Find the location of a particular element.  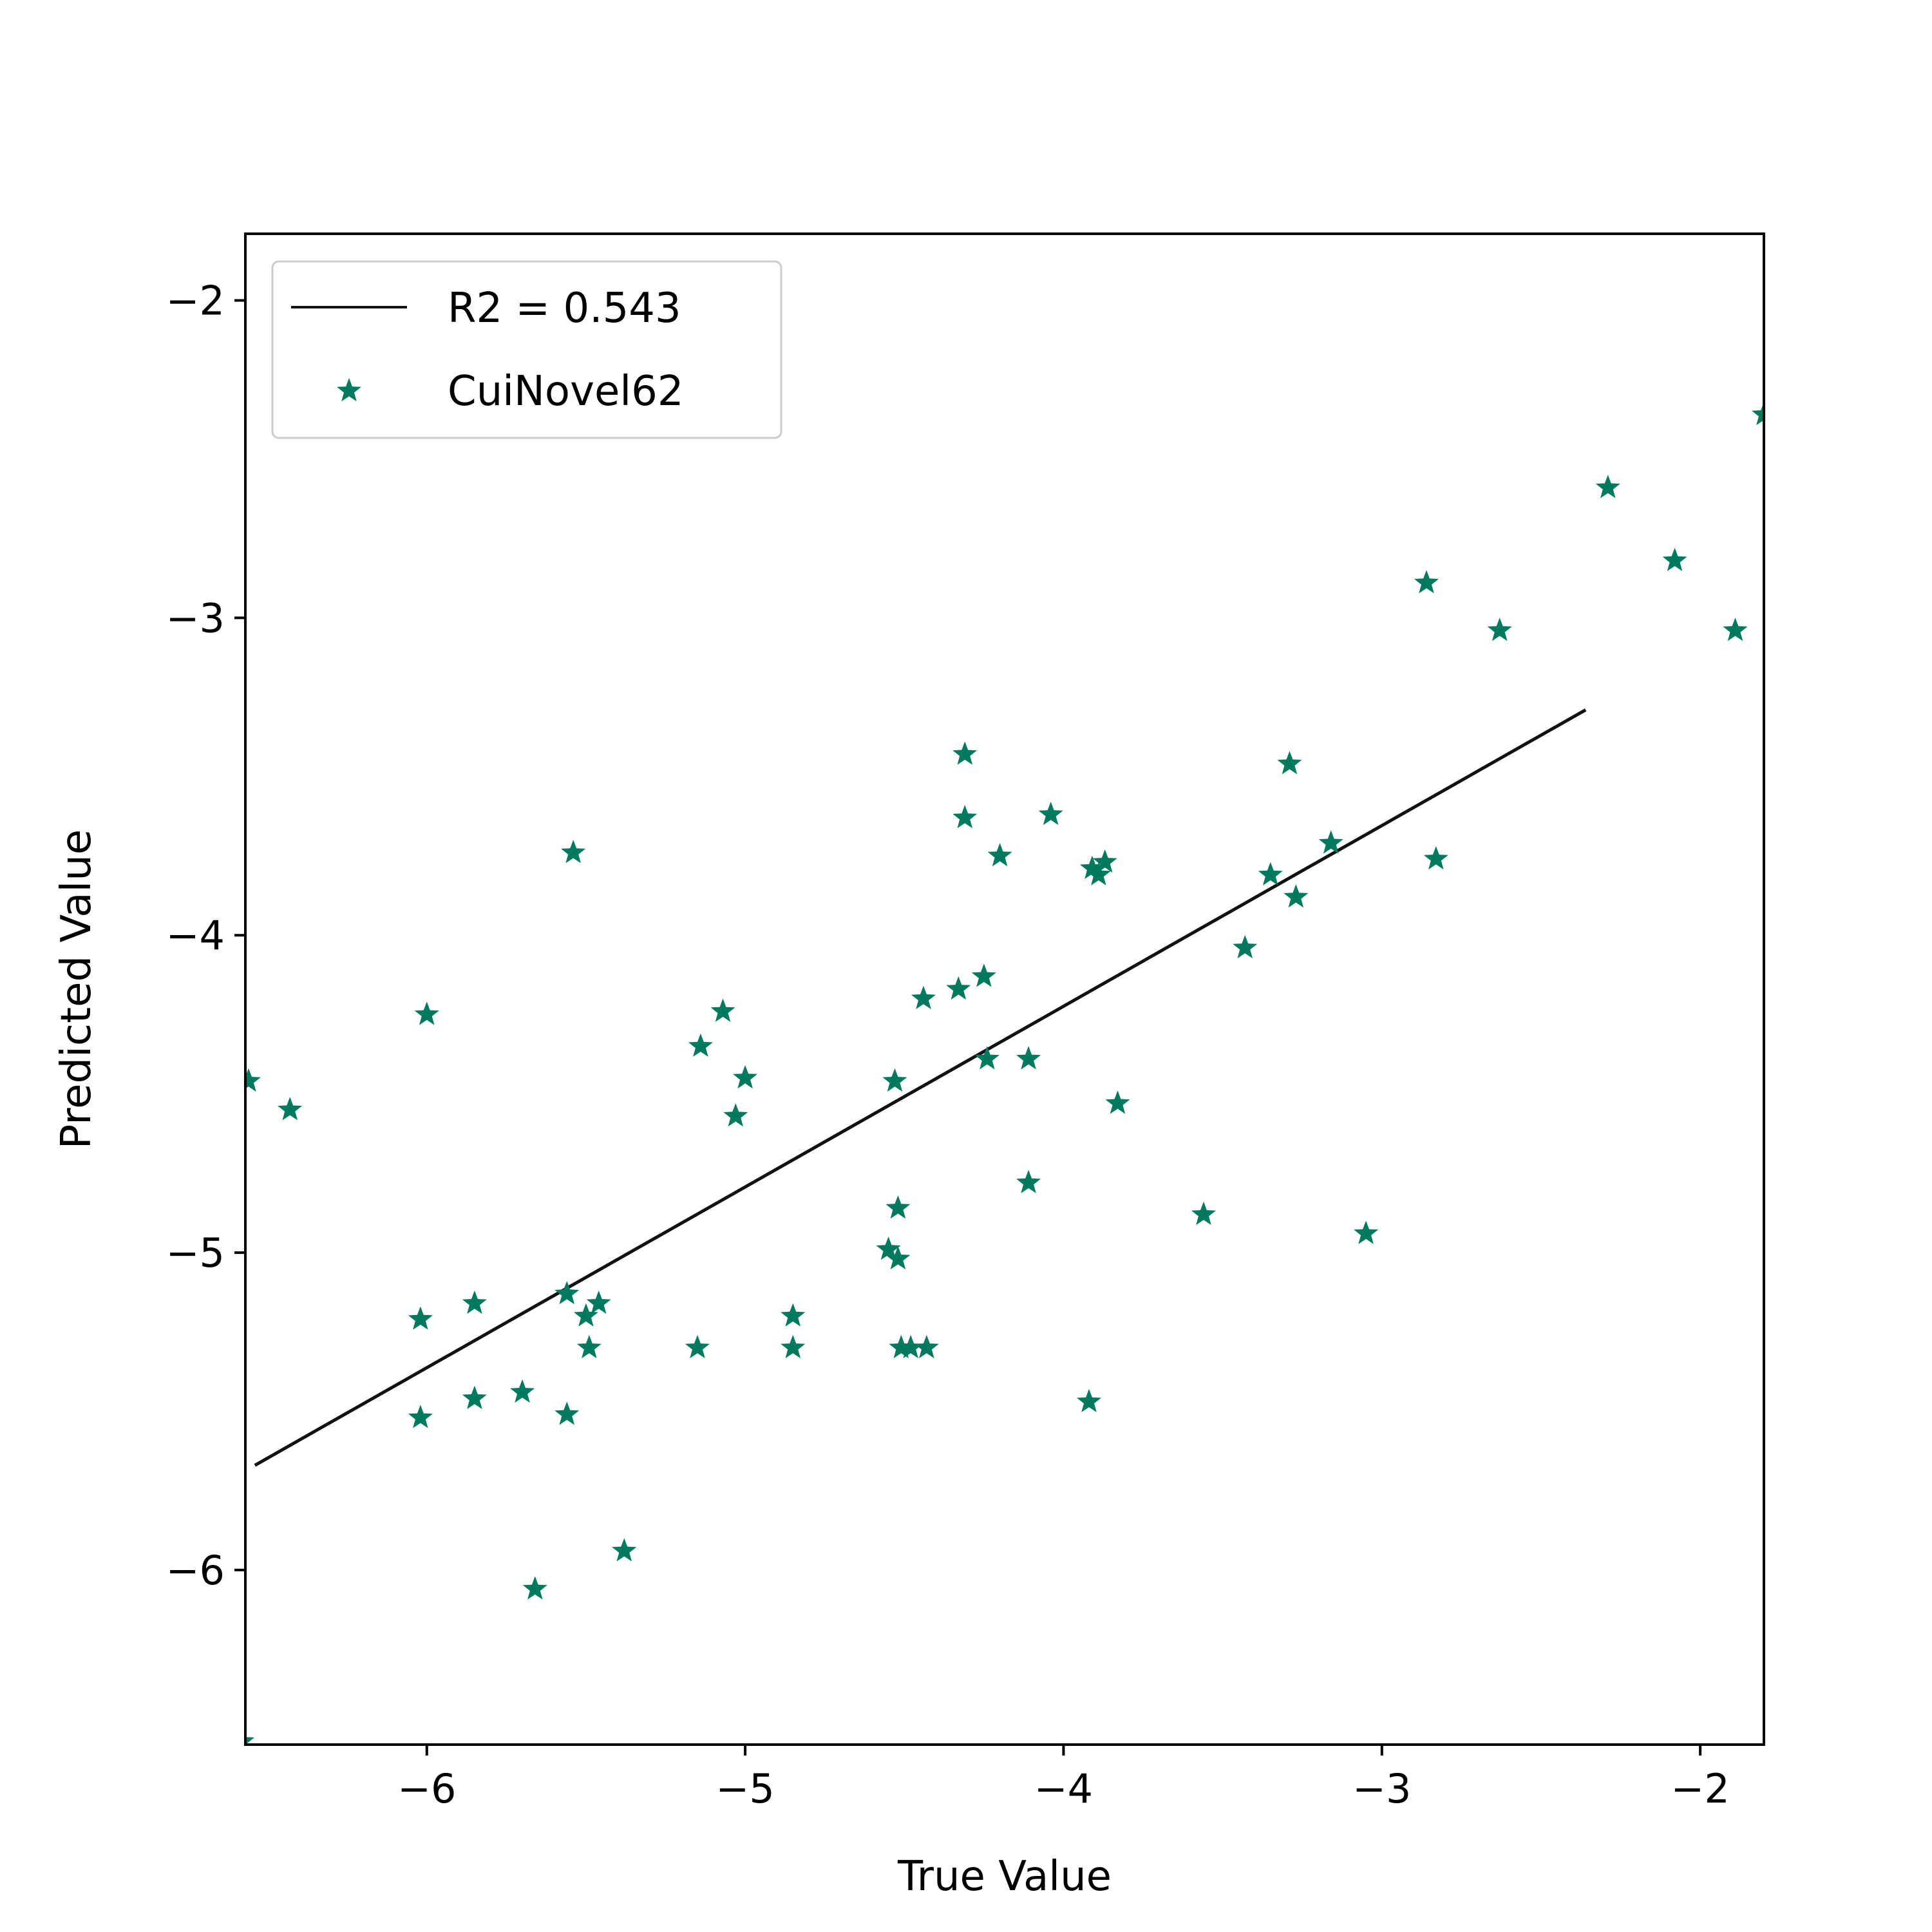

x-tick-label: −5 is located at coordinates (745, 1789).